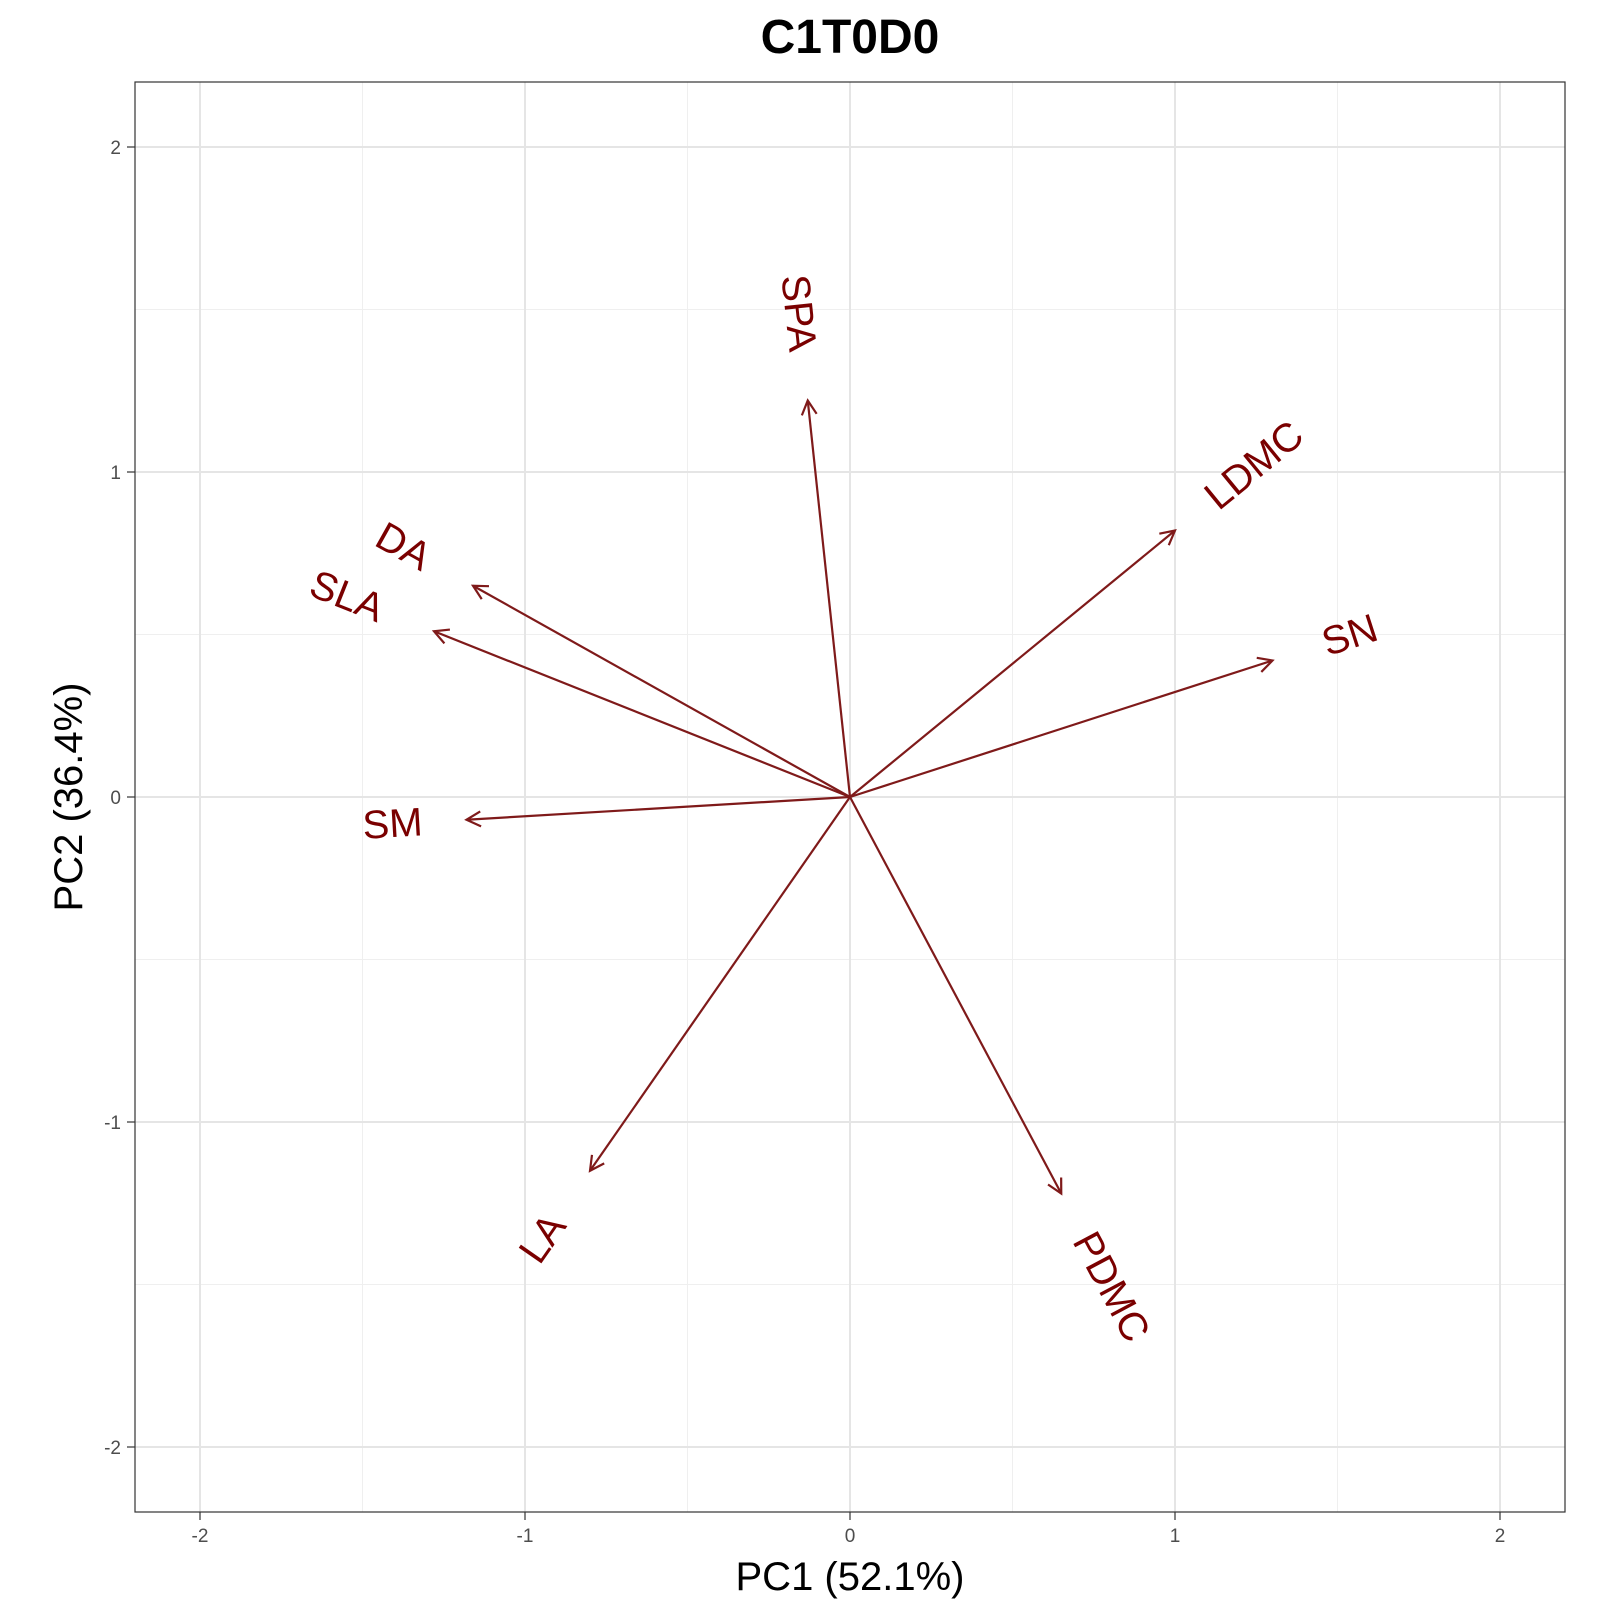 The image size is (1600, 1600). I want to click on x-tick-label: 1, so click(1175, 1536).